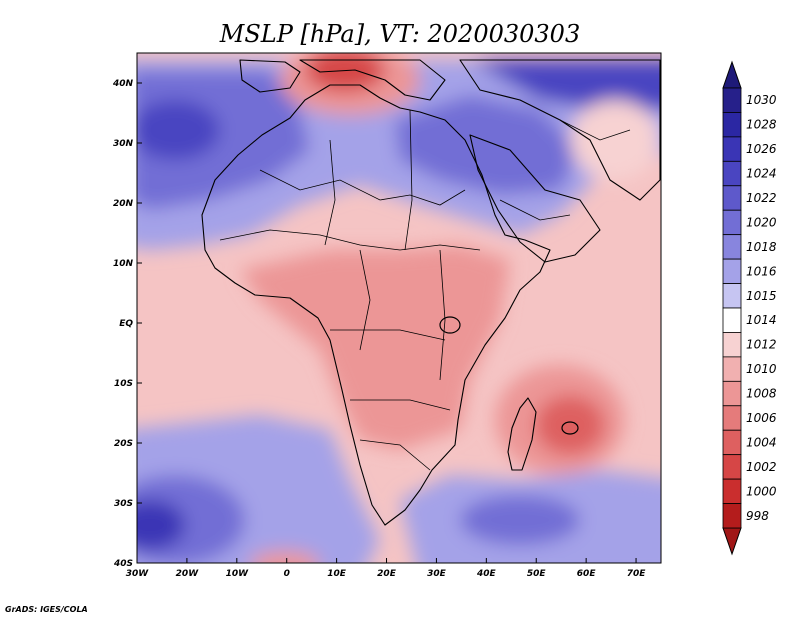 This screenshot has height=618, width=800. Describe the element at coordinates (761, 247) in the screenshot. I see `colorbar-label: 1018` at that location.